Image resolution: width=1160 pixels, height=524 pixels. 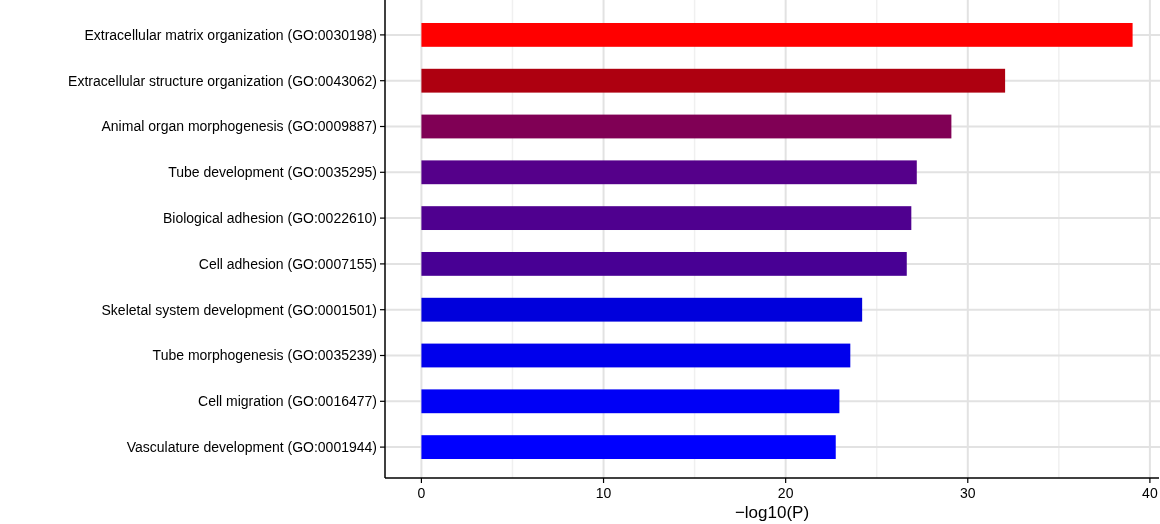 What do you see at coordinates (772, 512) in the screenshot?
I see `x-axis-title: −log10(P)` at bounding box center [772, 512].